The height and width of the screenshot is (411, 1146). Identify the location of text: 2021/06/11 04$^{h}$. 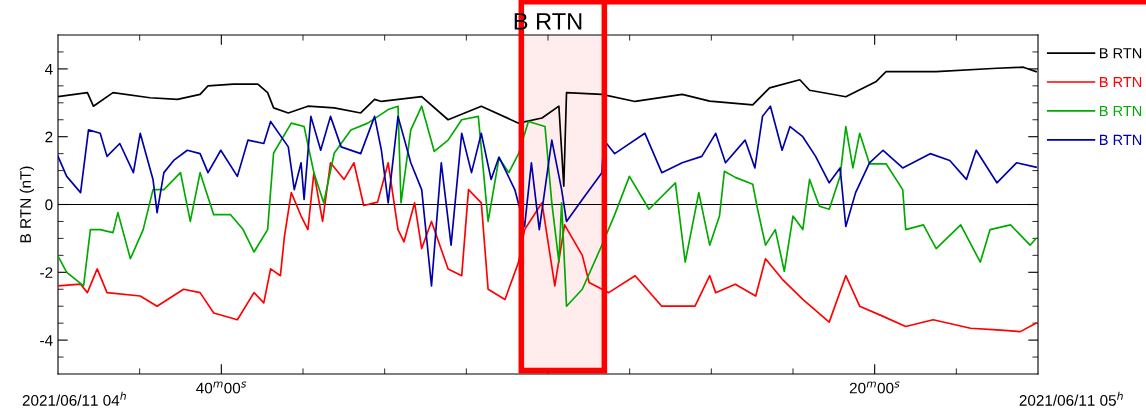
(74, 398).